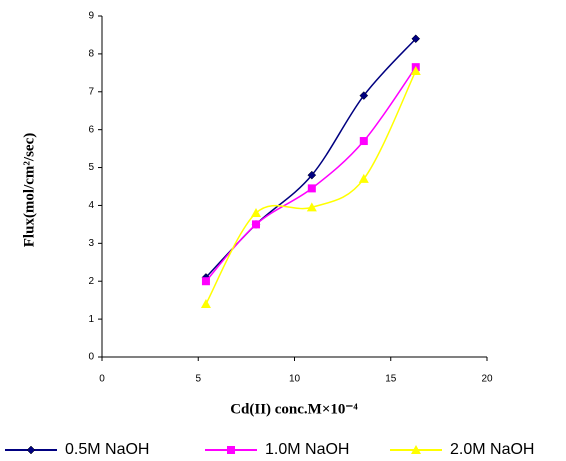 The height and width of the screenshot is (461, 566). What do you see at coordinates (492, 449) in the screenshot?
I see `legend-text: 2.0M NaOH` at bounding box center [492, 449].